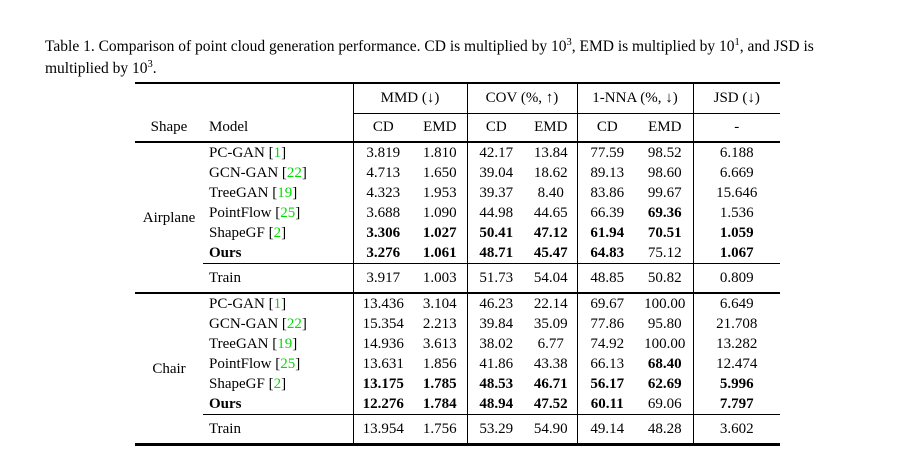  I want to click on caption-text: , EMD is multiplied by 10, so click(653, 46).